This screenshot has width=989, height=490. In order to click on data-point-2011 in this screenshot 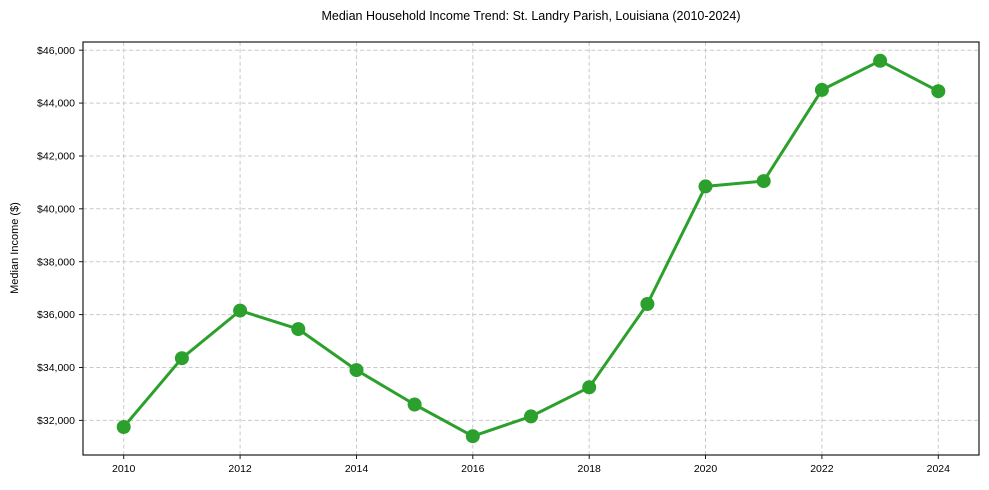, I will do `click(181, 358)`.